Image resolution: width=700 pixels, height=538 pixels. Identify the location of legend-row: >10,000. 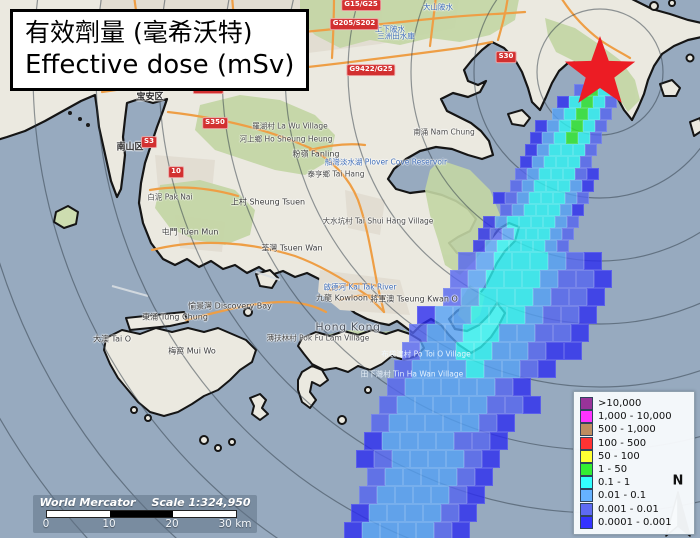
(634, 404).